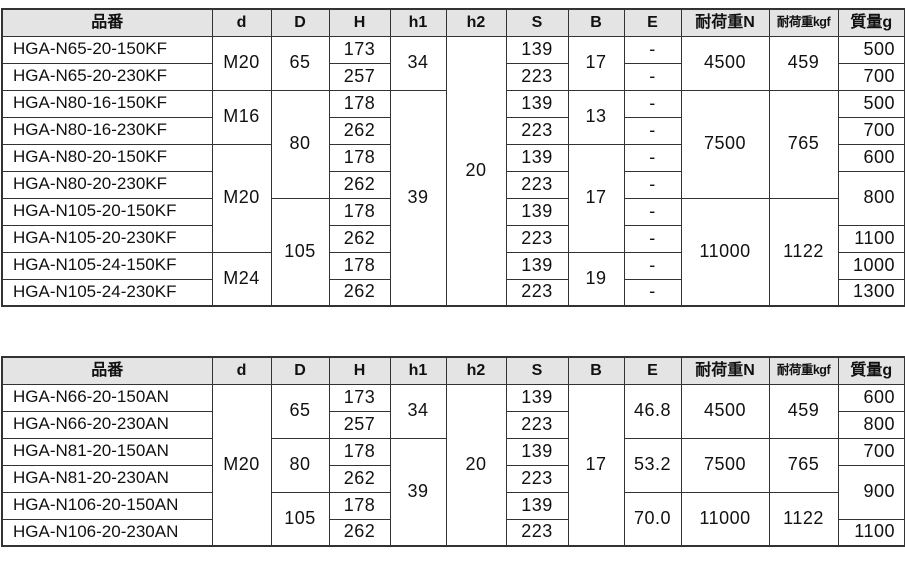 The width and height of the screenshot is (905, 571). I want to click on table-row: HGA-N80-16-230KF 262 223 - 700, so click(453, 130).